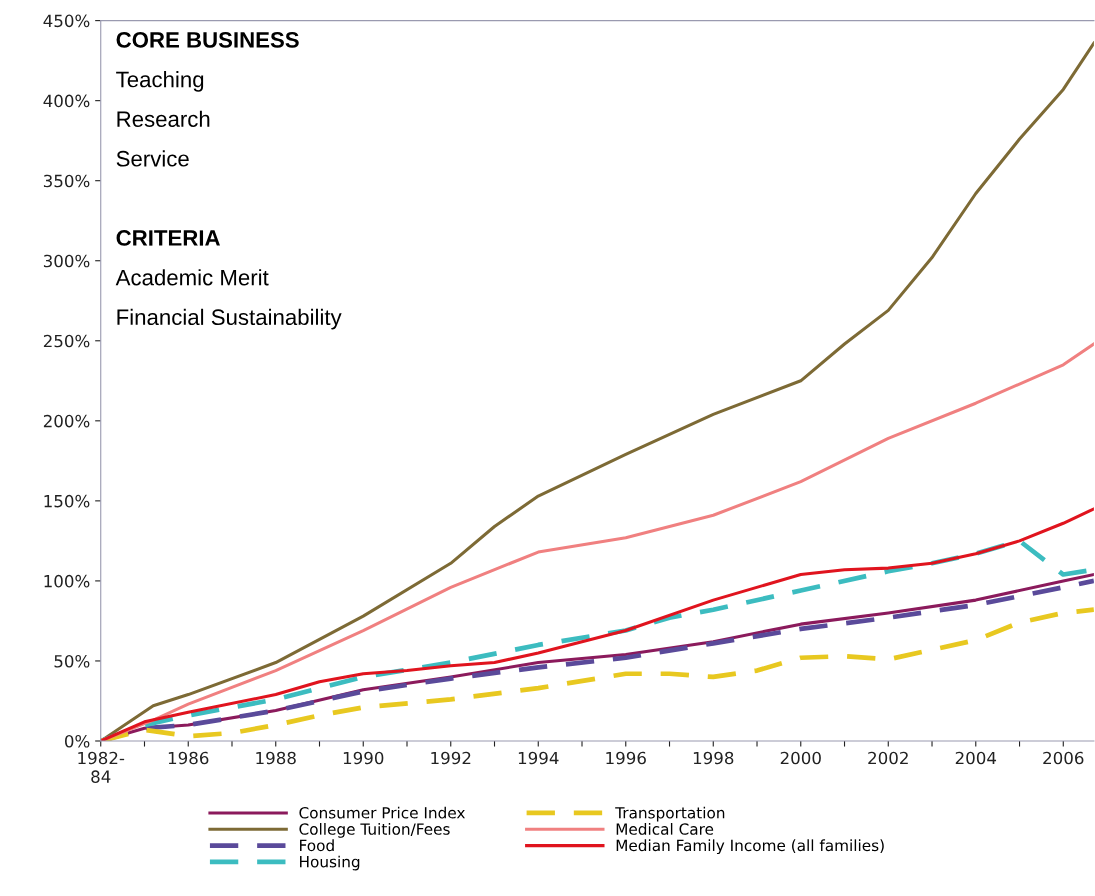 The image size is (1095, 896). Describe the element at coordinates (374, 830) in the screenshot. I see `legend-label: College Tuition/Fees` at that location.